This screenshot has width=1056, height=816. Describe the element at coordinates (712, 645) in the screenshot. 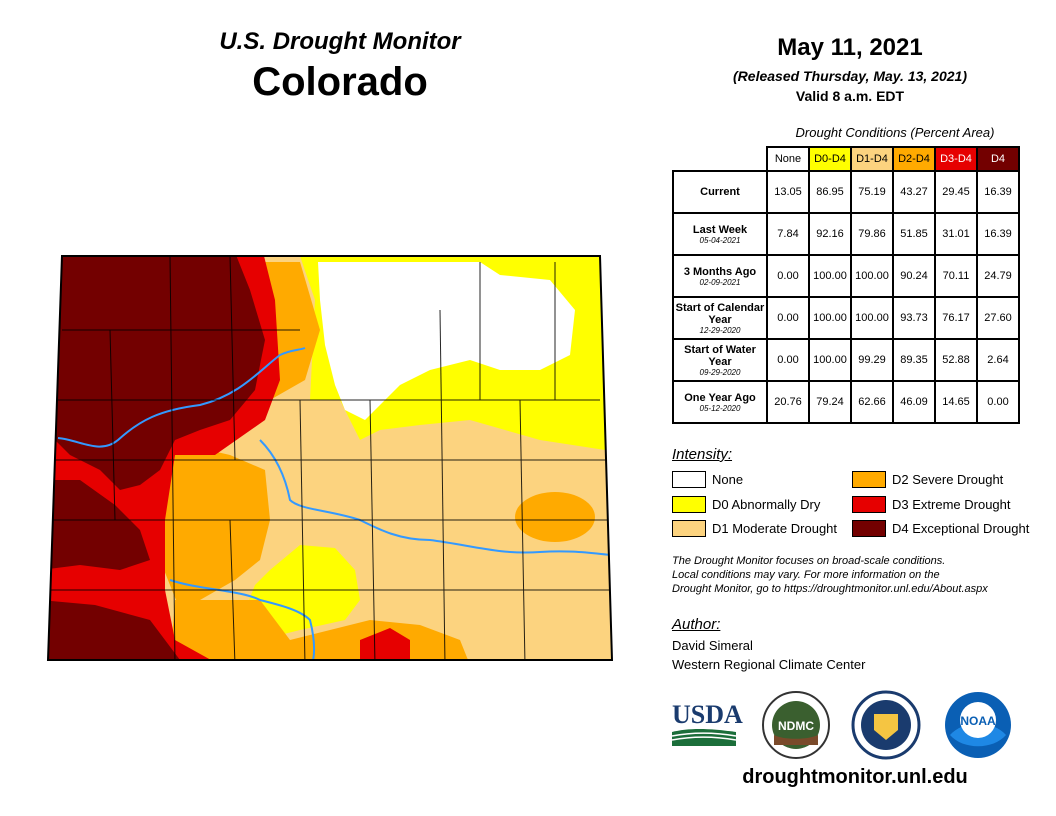

I see `author-name: David Simeral` at that location.